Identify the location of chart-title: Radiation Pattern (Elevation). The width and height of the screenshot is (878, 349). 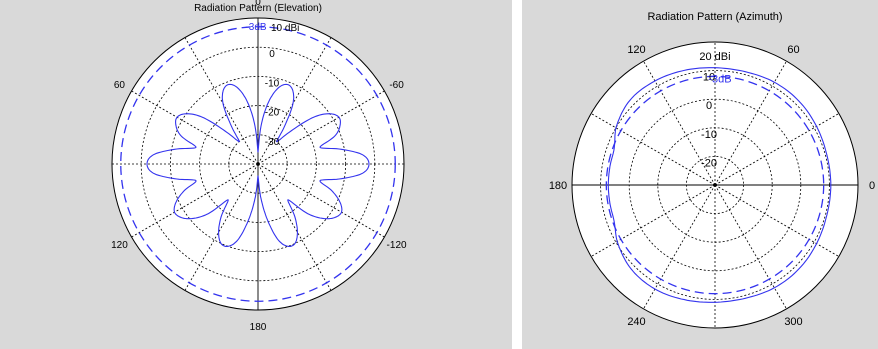
(258, 8).